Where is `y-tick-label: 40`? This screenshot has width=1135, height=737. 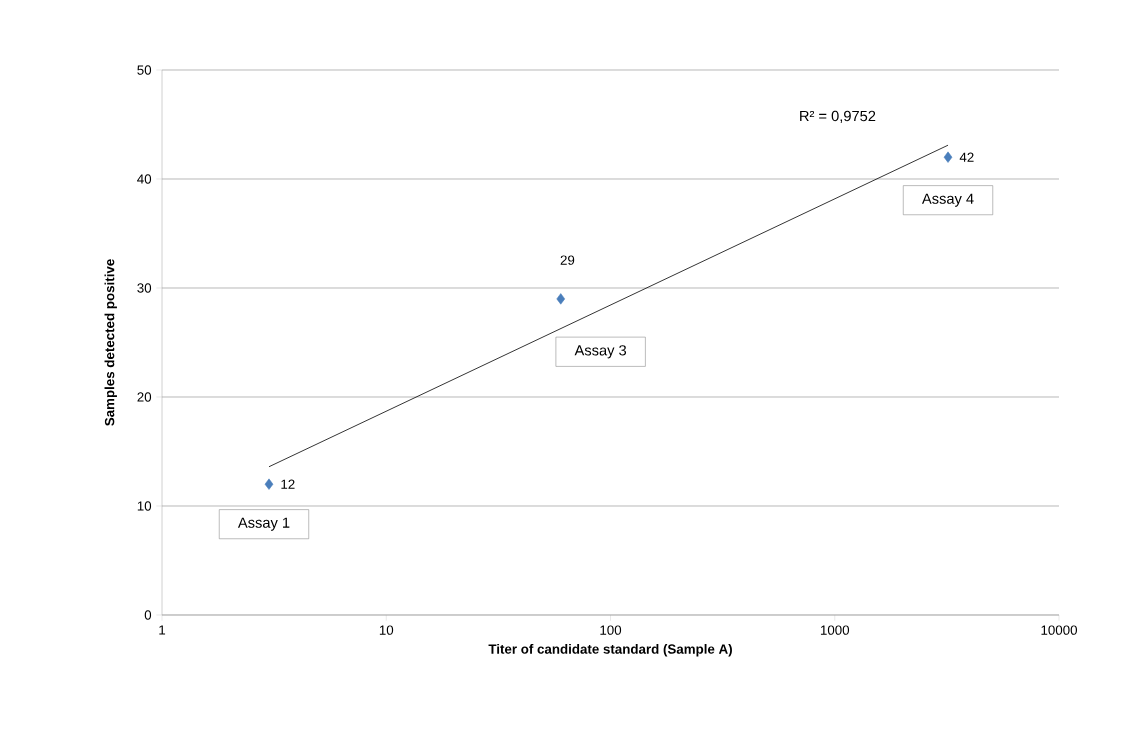 y-tick-label: 40 is located at coordinates (144, 179).